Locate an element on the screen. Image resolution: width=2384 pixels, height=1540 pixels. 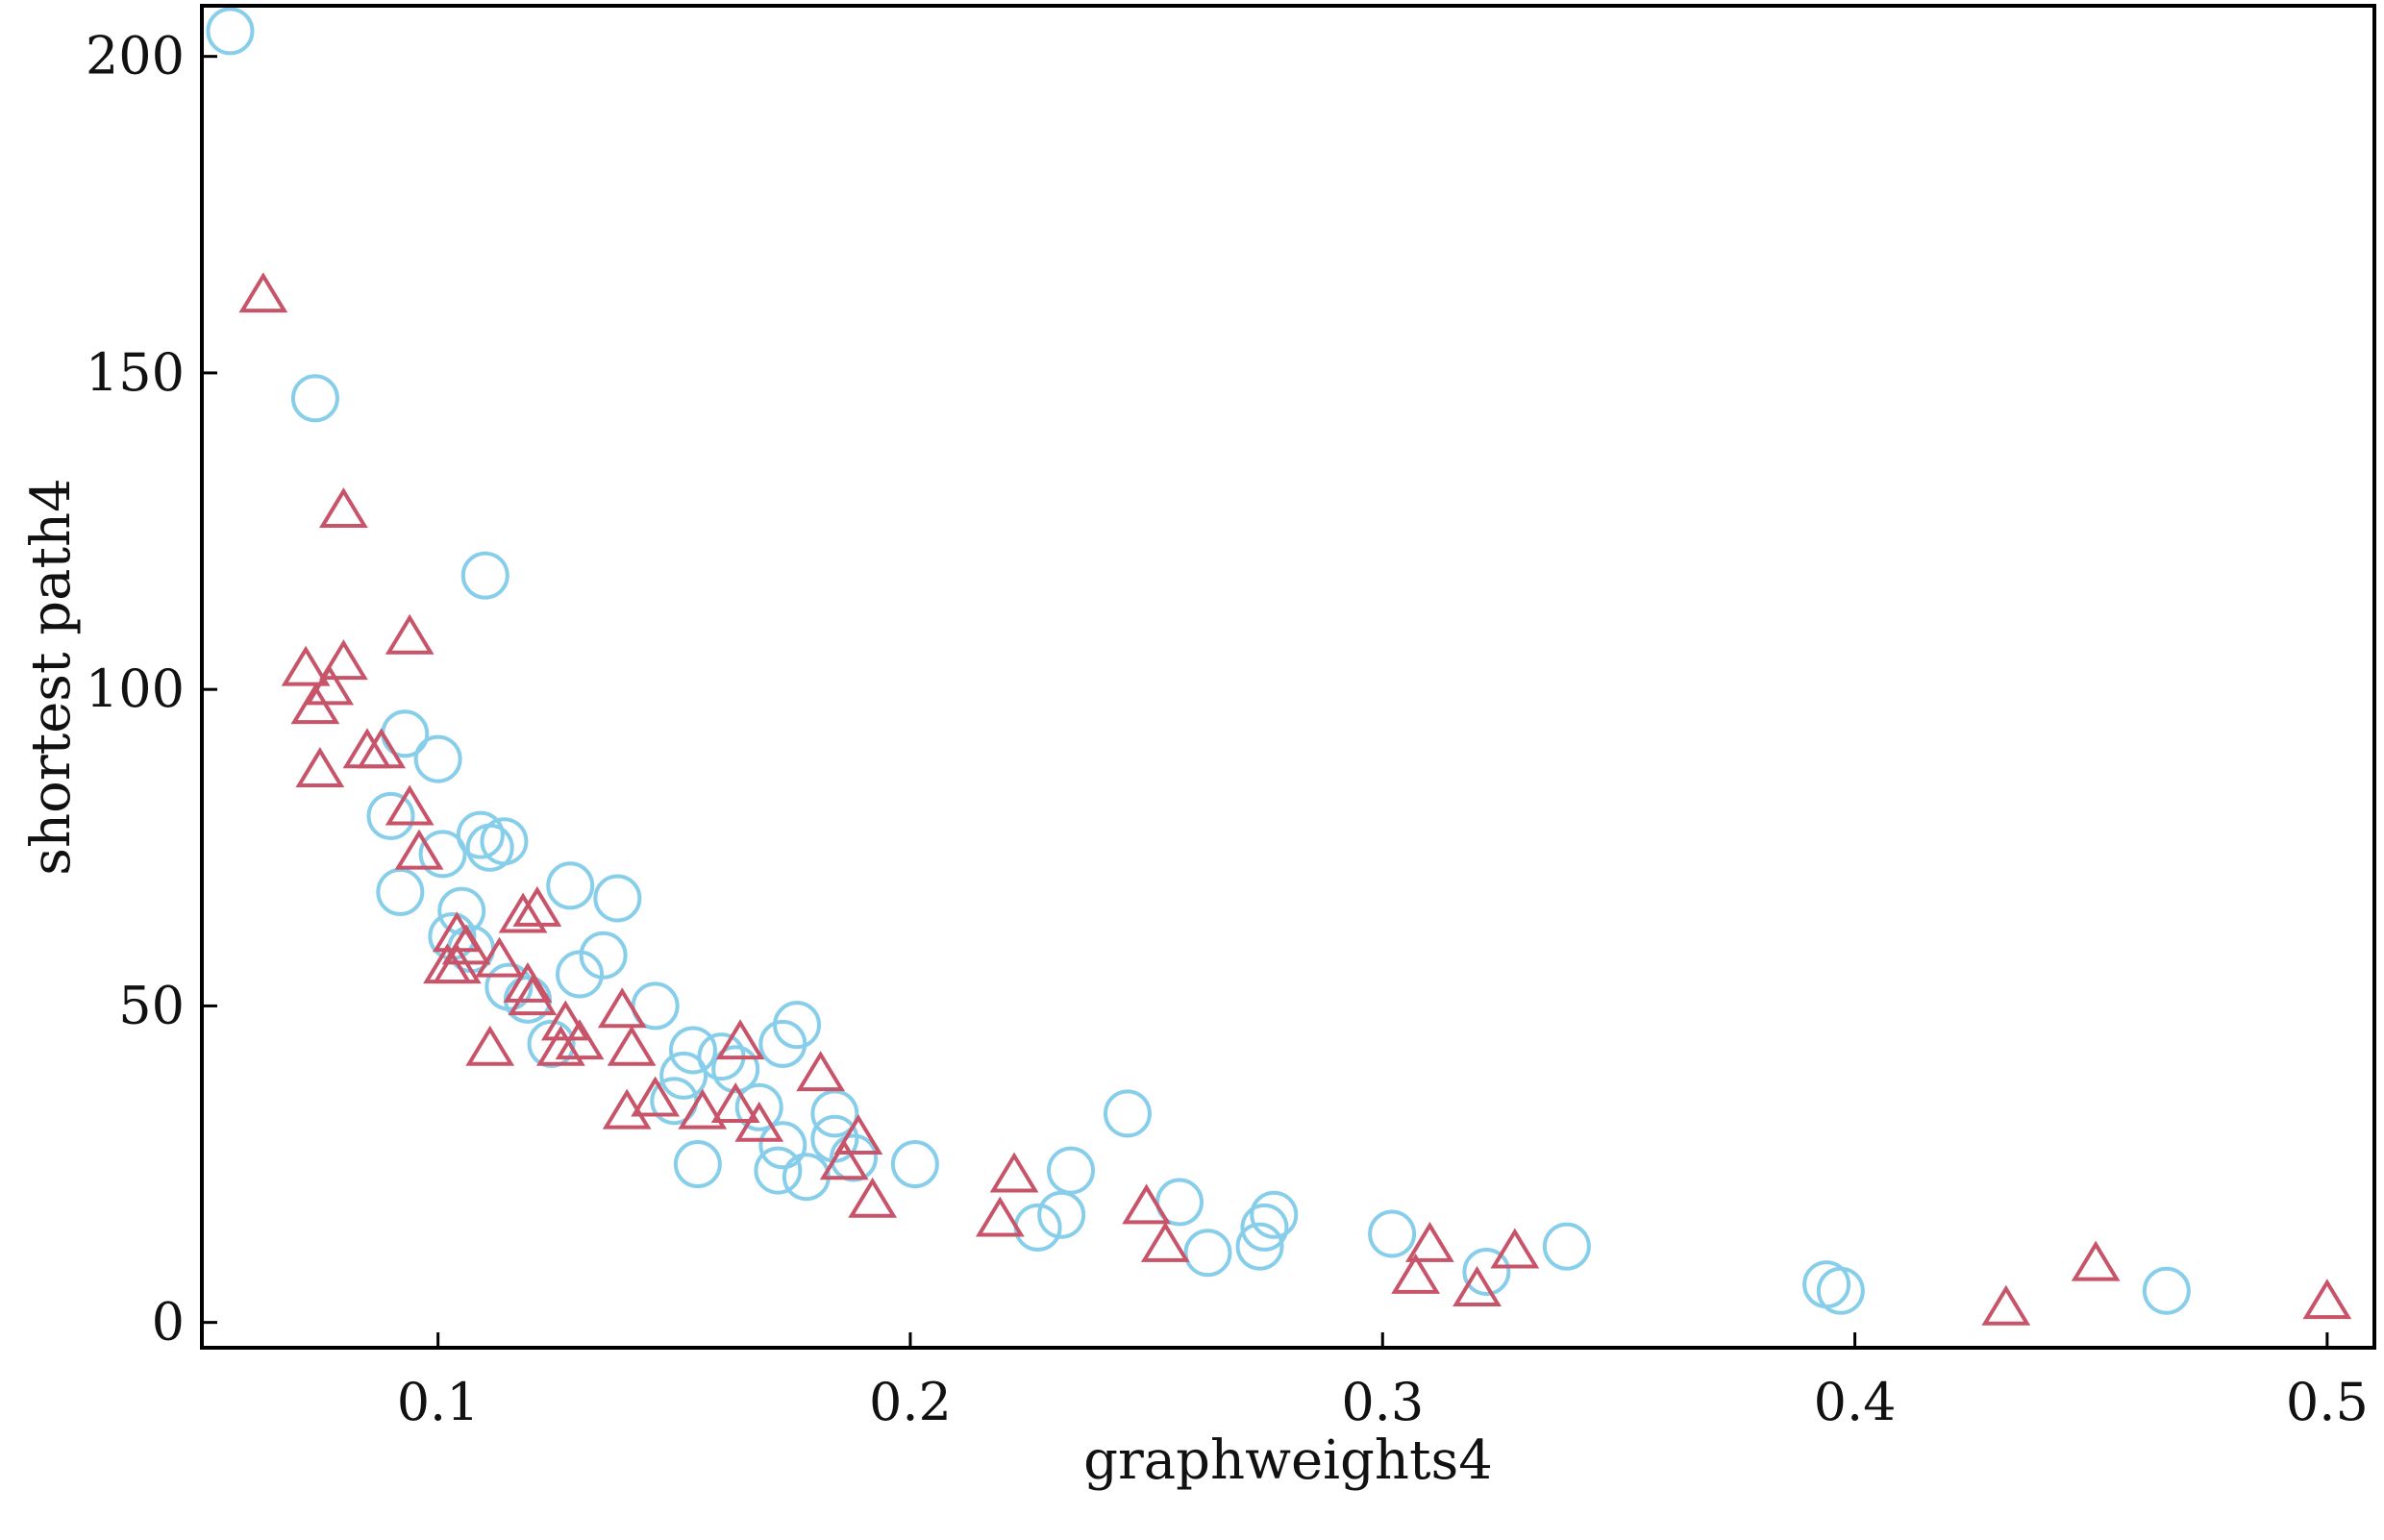
y-axis-ticks: 0 50 100 150 200 is located at coordinates (151, 689).